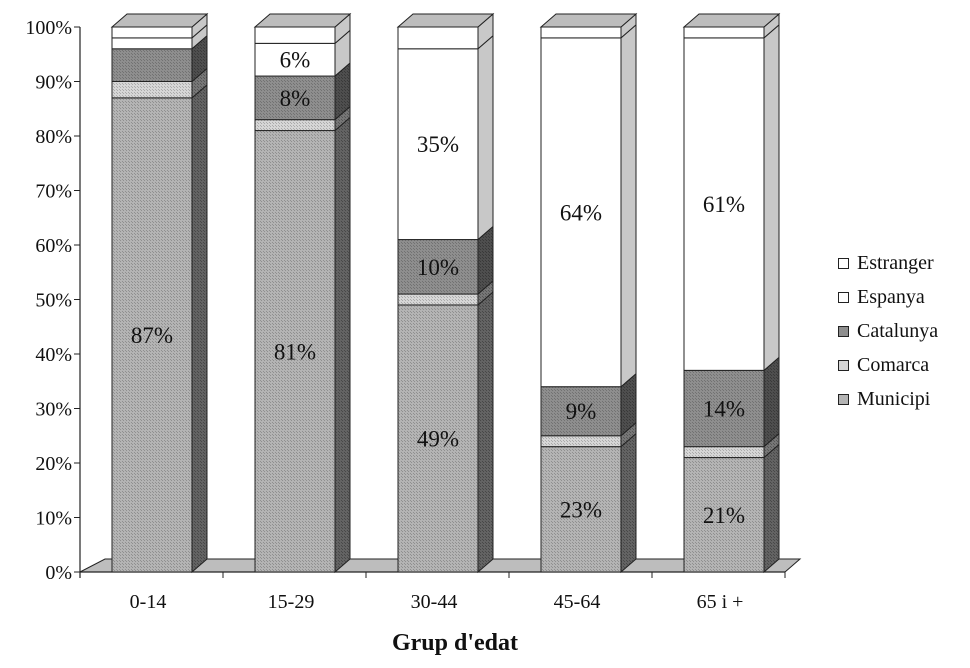  Describe the element at coordinates (53, 301) in the screenshot. I see `y-tick-label: 50%` at that location.